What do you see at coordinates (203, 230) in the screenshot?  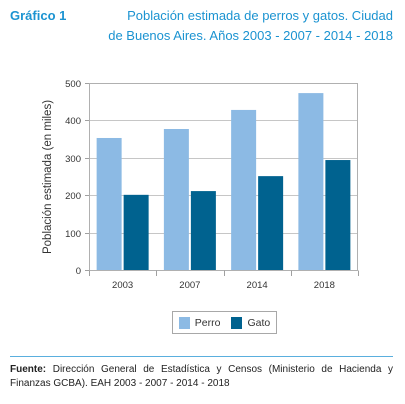 I see `bar-gato-2007` at bounding box center [203, 230].